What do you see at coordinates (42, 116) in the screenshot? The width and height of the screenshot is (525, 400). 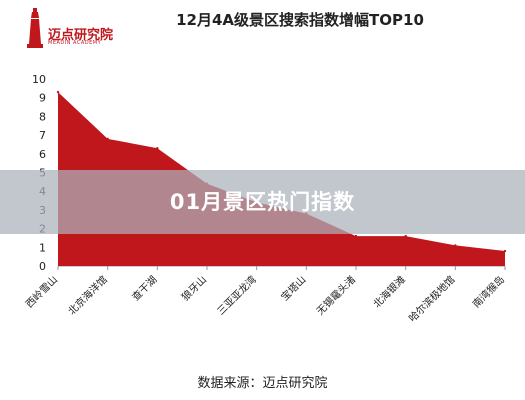 I see `y-tick-label: 8` at bounding box center [42, 116].